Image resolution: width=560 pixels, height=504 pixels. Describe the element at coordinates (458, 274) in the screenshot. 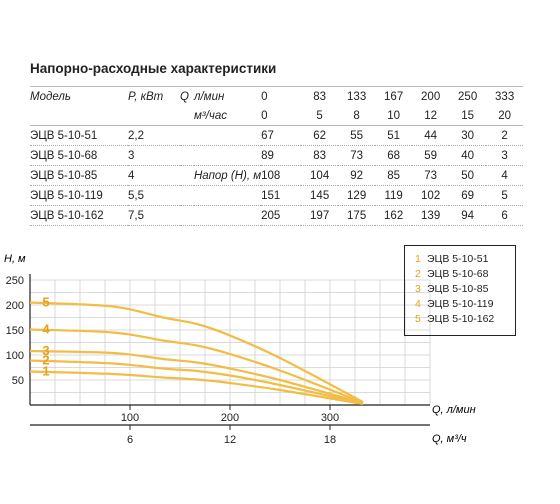

I see `legend-label: ЭЦВ 5-10-68` at that location.